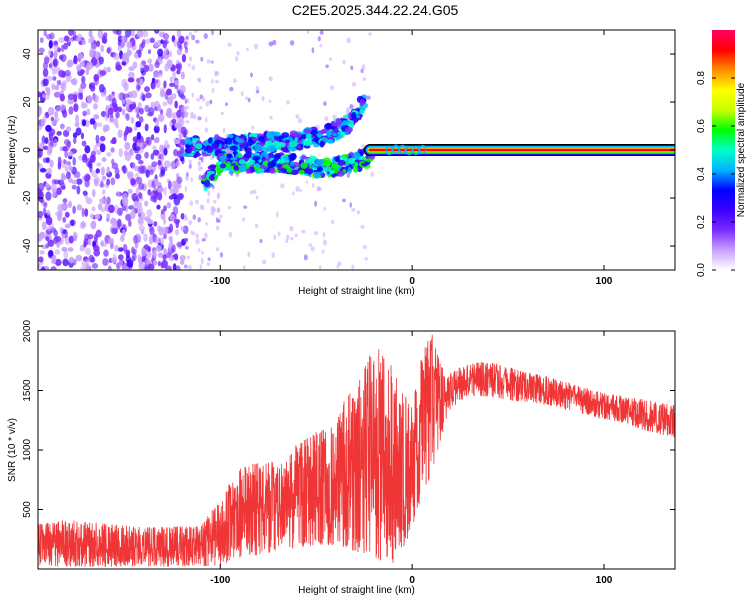 This screenshot has height=600, width=750. Describe the element at coordinates (356, 291) in the screenshot. I see `spectrogram-xlabel: Height of straight line (km)` at that location.